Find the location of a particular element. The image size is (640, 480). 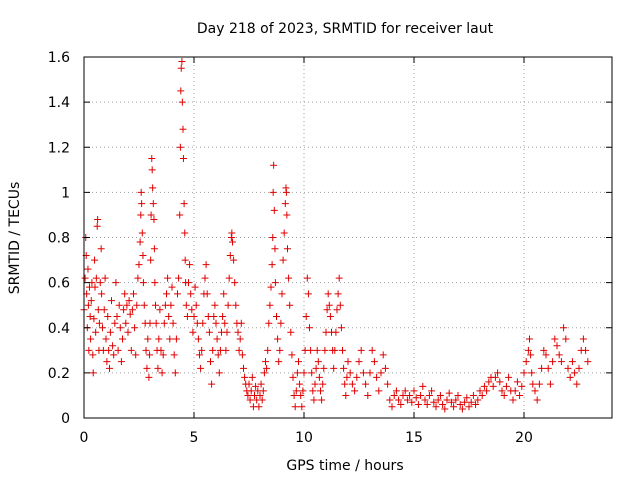

x-axis-title: GPS time / hours is located at coordinates (344, 466).